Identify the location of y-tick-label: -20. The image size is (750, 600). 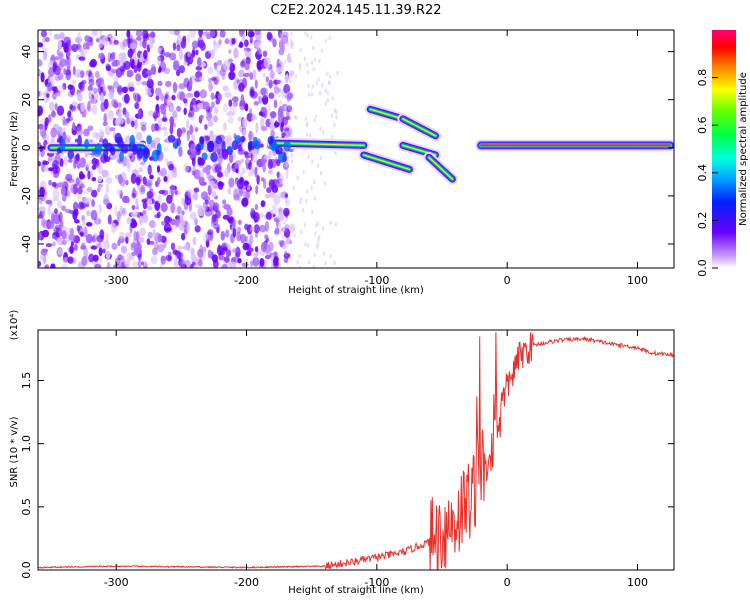
(26, 196).